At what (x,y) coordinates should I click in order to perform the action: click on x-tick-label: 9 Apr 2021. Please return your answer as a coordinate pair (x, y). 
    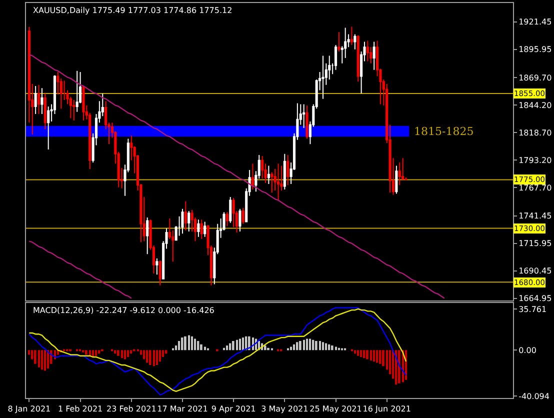
    Looking at the image, I should click on (233, 409).